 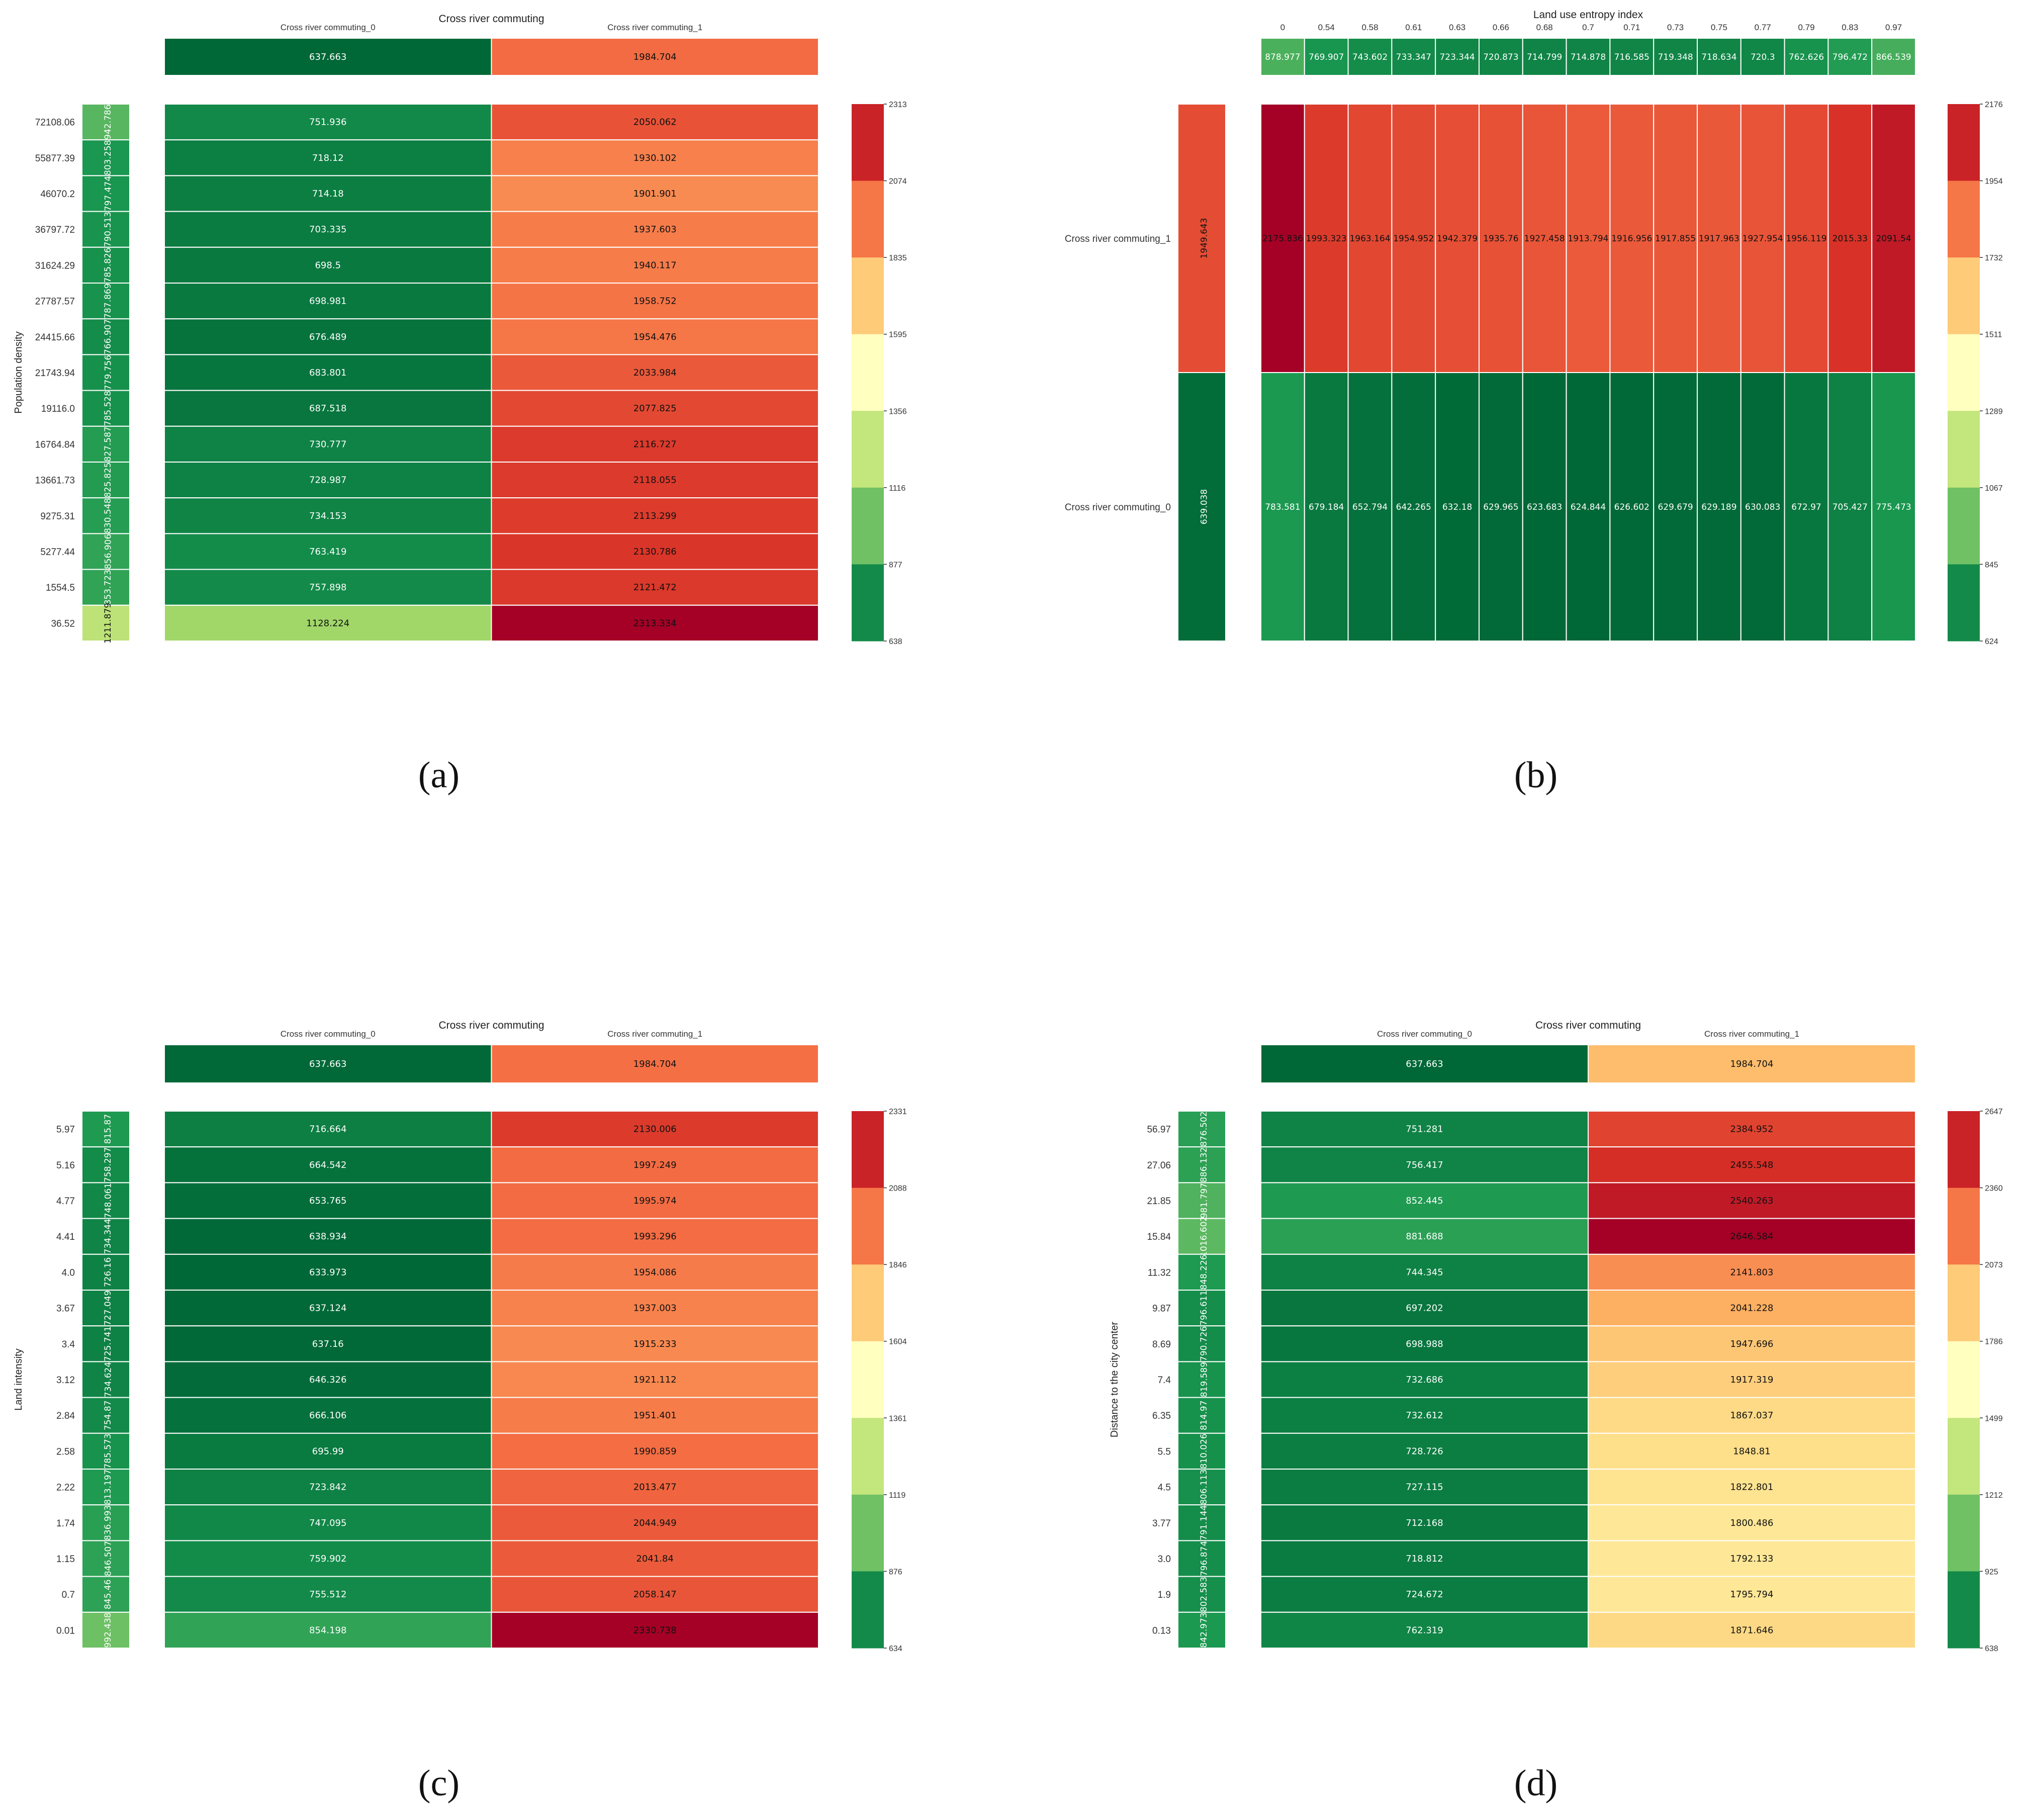 I want to click on pd-cell-label: 2646.584, so click(x=1752, y=1236).